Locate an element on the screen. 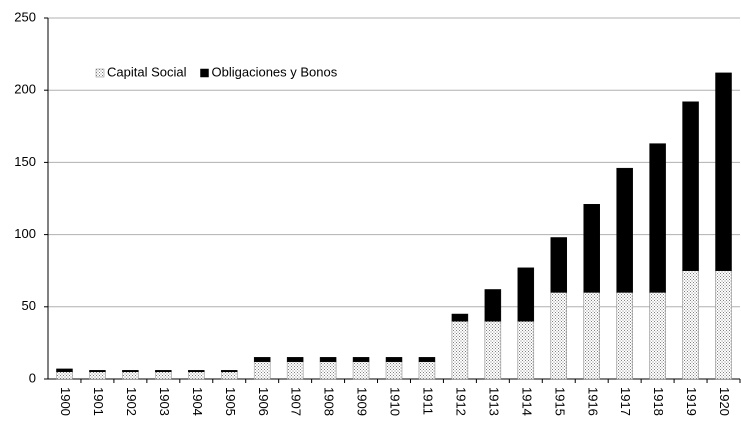 This screenshot has width=741, height=427. x-tick-label: 1902 is located at coordinates (131, 401).